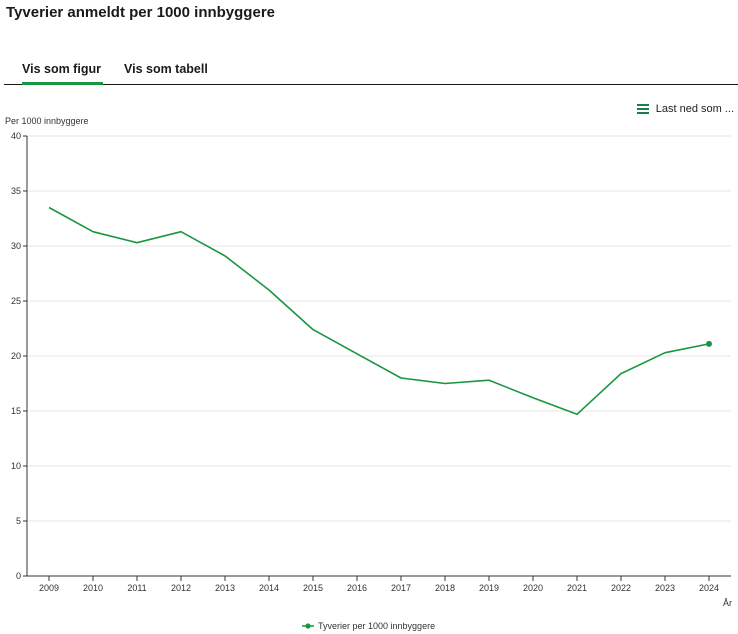 The image size is (738, 634). What do you see at coordinates (371, 70) in the screenshot?
I see `view-tabs: Vis som figur Vis som tabell` at bounding box center [371, 70].